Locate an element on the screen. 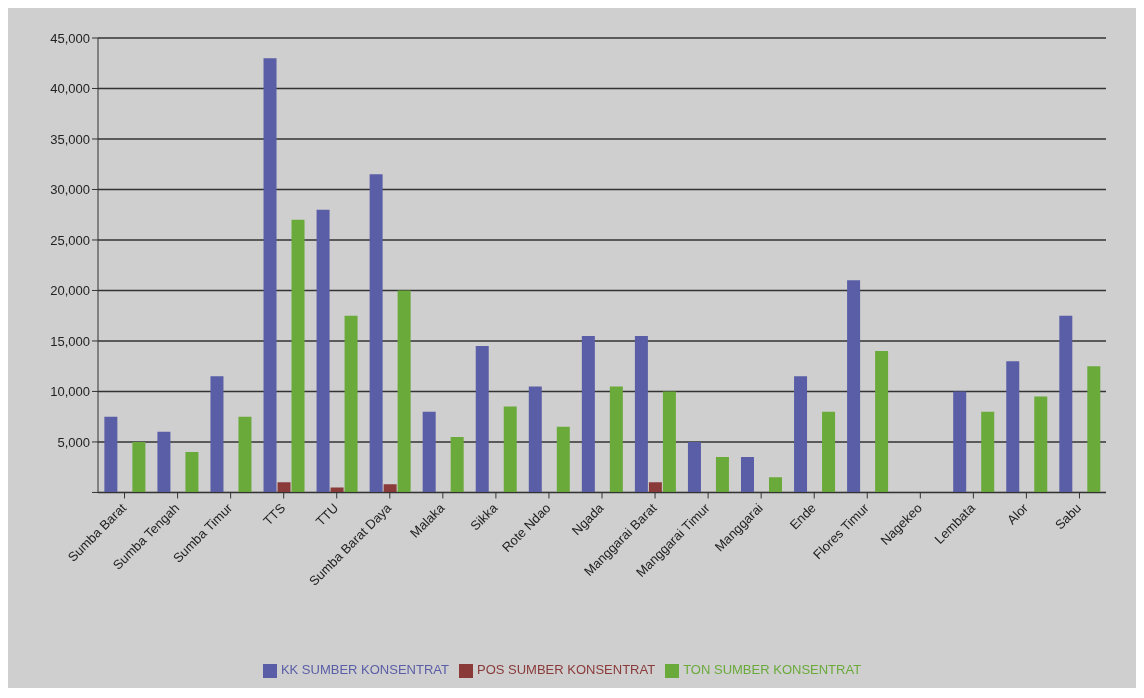 This screenshot has height=698, width=1144. x-tick-label: TTS is located at coordinates (274, 514).